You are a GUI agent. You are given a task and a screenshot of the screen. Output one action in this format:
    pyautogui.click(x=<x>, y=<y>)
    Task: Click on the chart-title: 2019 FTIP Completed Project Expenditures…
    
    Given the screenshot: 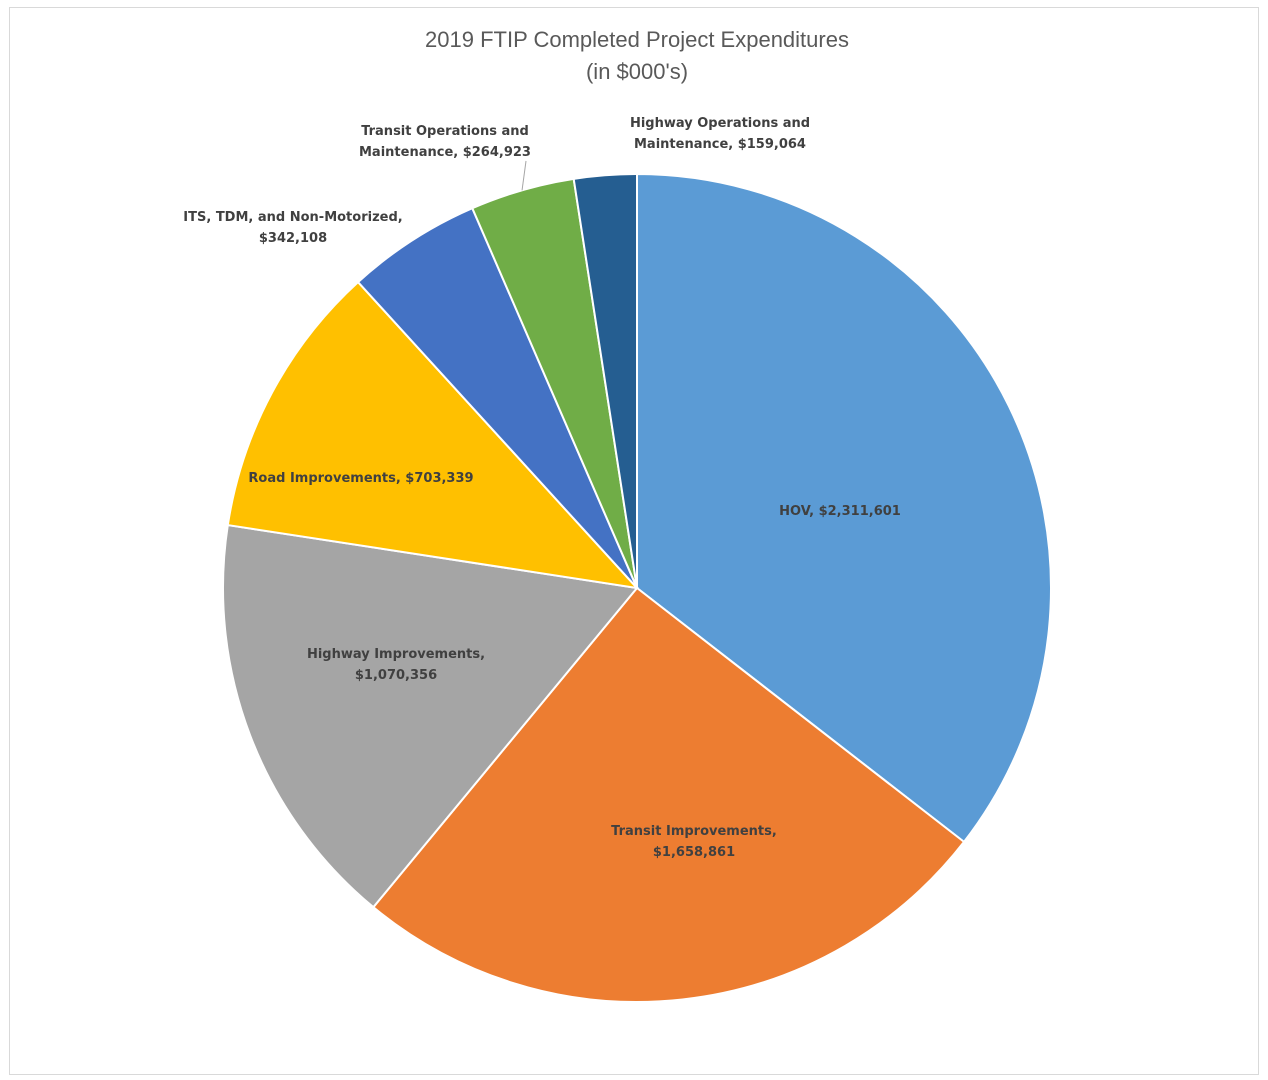 What is the action you would take?
    pyautogui.click(x=637, y=55)
    